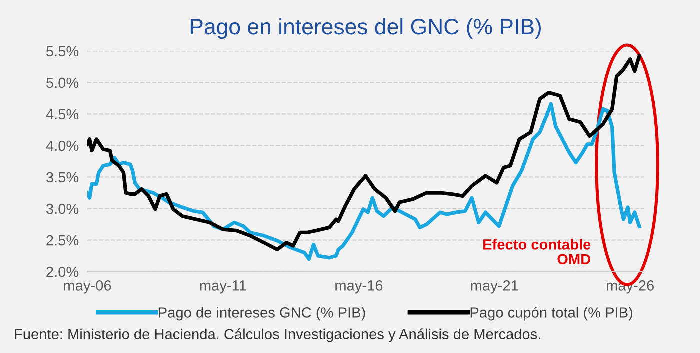 This screenshot has width=700, height=353. Describe the element at coordinates (88, 287) in the screenshot. I see `x-tick-label: may-06` at that location.